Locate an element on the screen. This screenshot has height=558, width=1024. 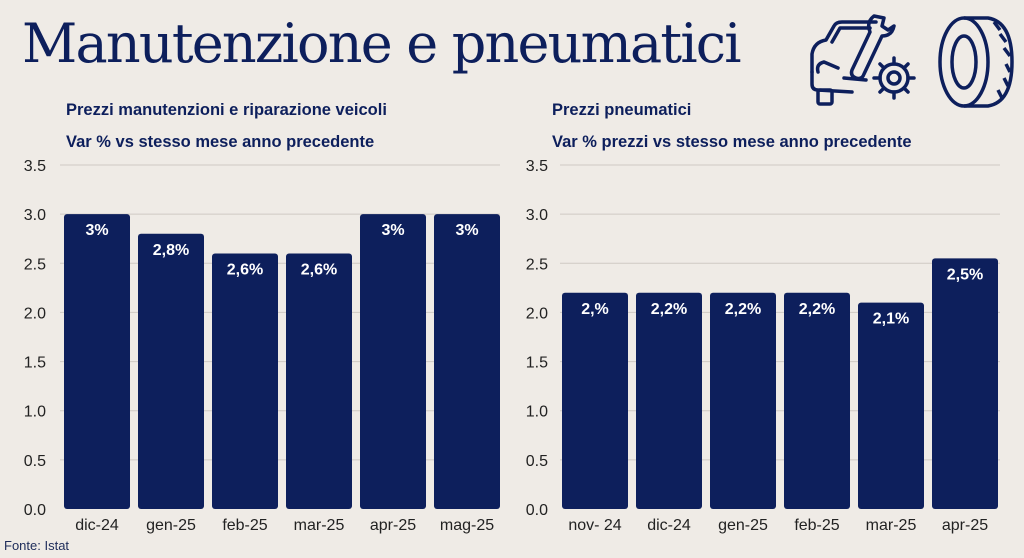
left-y-tick-label: 2.0 is located at coordinates (35, 313).